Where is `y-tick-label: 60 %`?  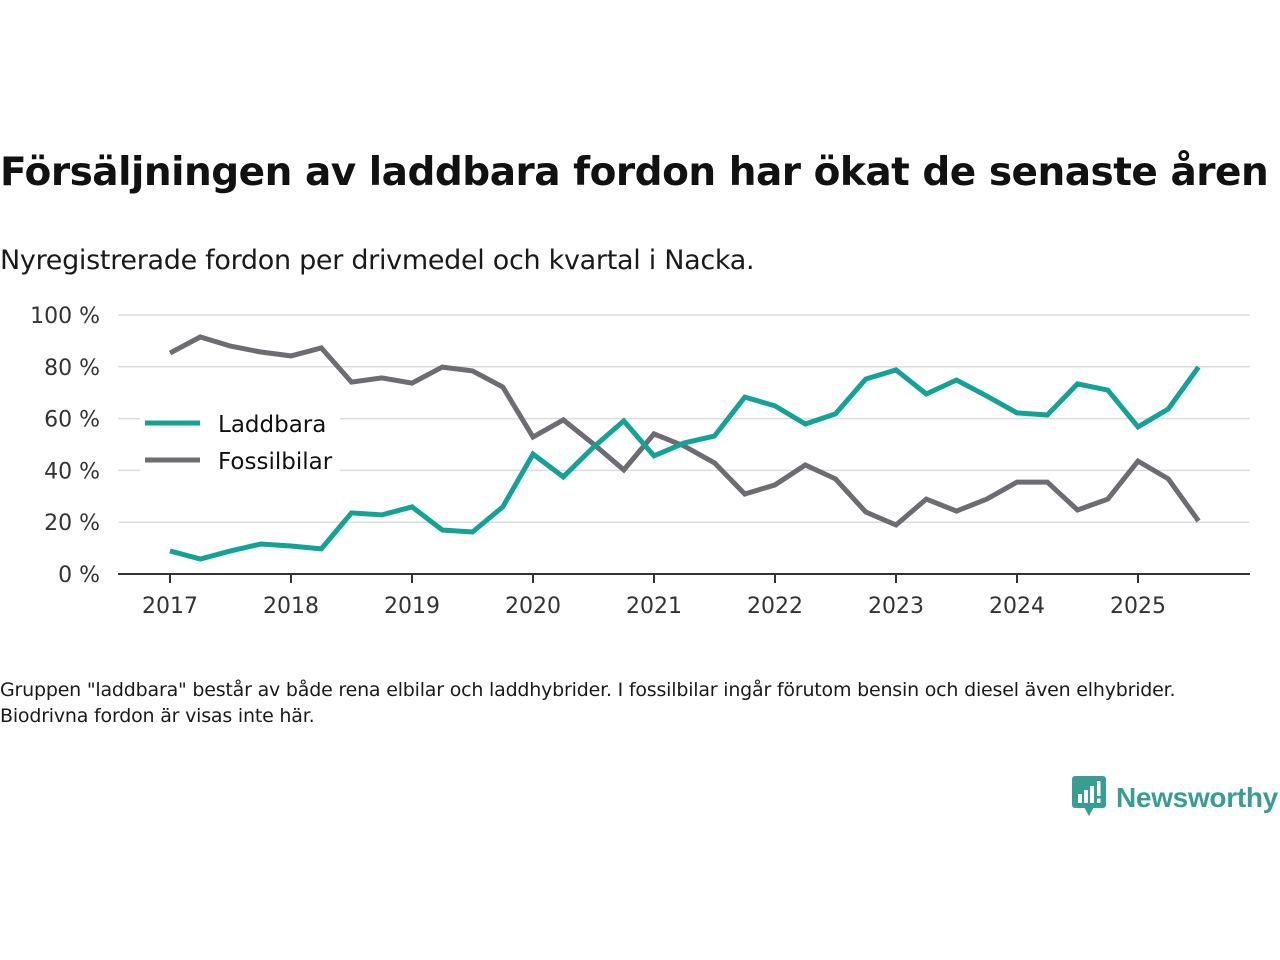 y-tick-label: 60 % is located at coordinates (72, 420).